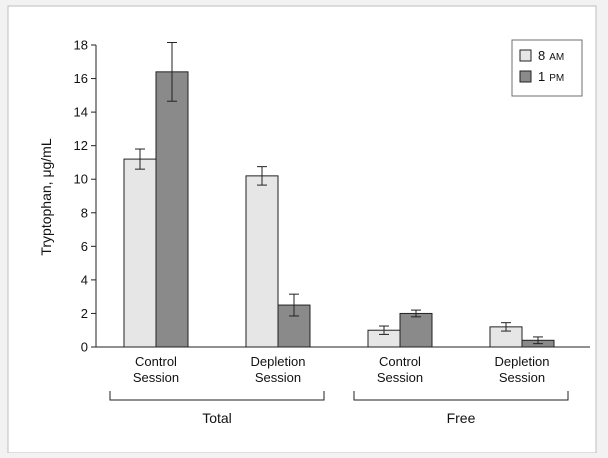  Describe the element at coordinates (525, 76) in the screenshot. I see `legend-swatch-1pm` at that location.